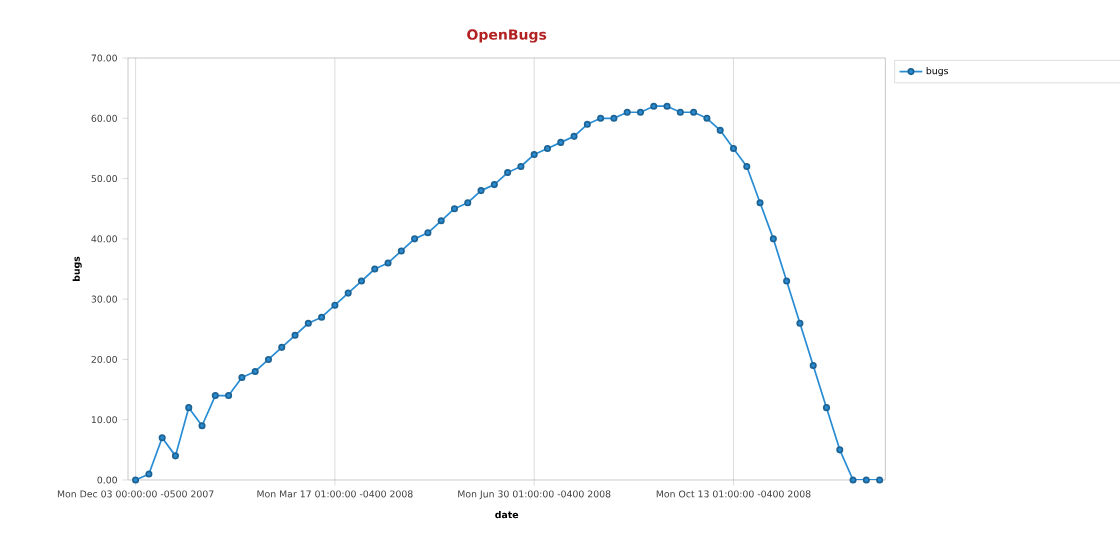 The image size is (1120, 535). Describe the element at coordinates (104, 58) in the screenshot. I see `y-tick-label: 70.00` at that location.